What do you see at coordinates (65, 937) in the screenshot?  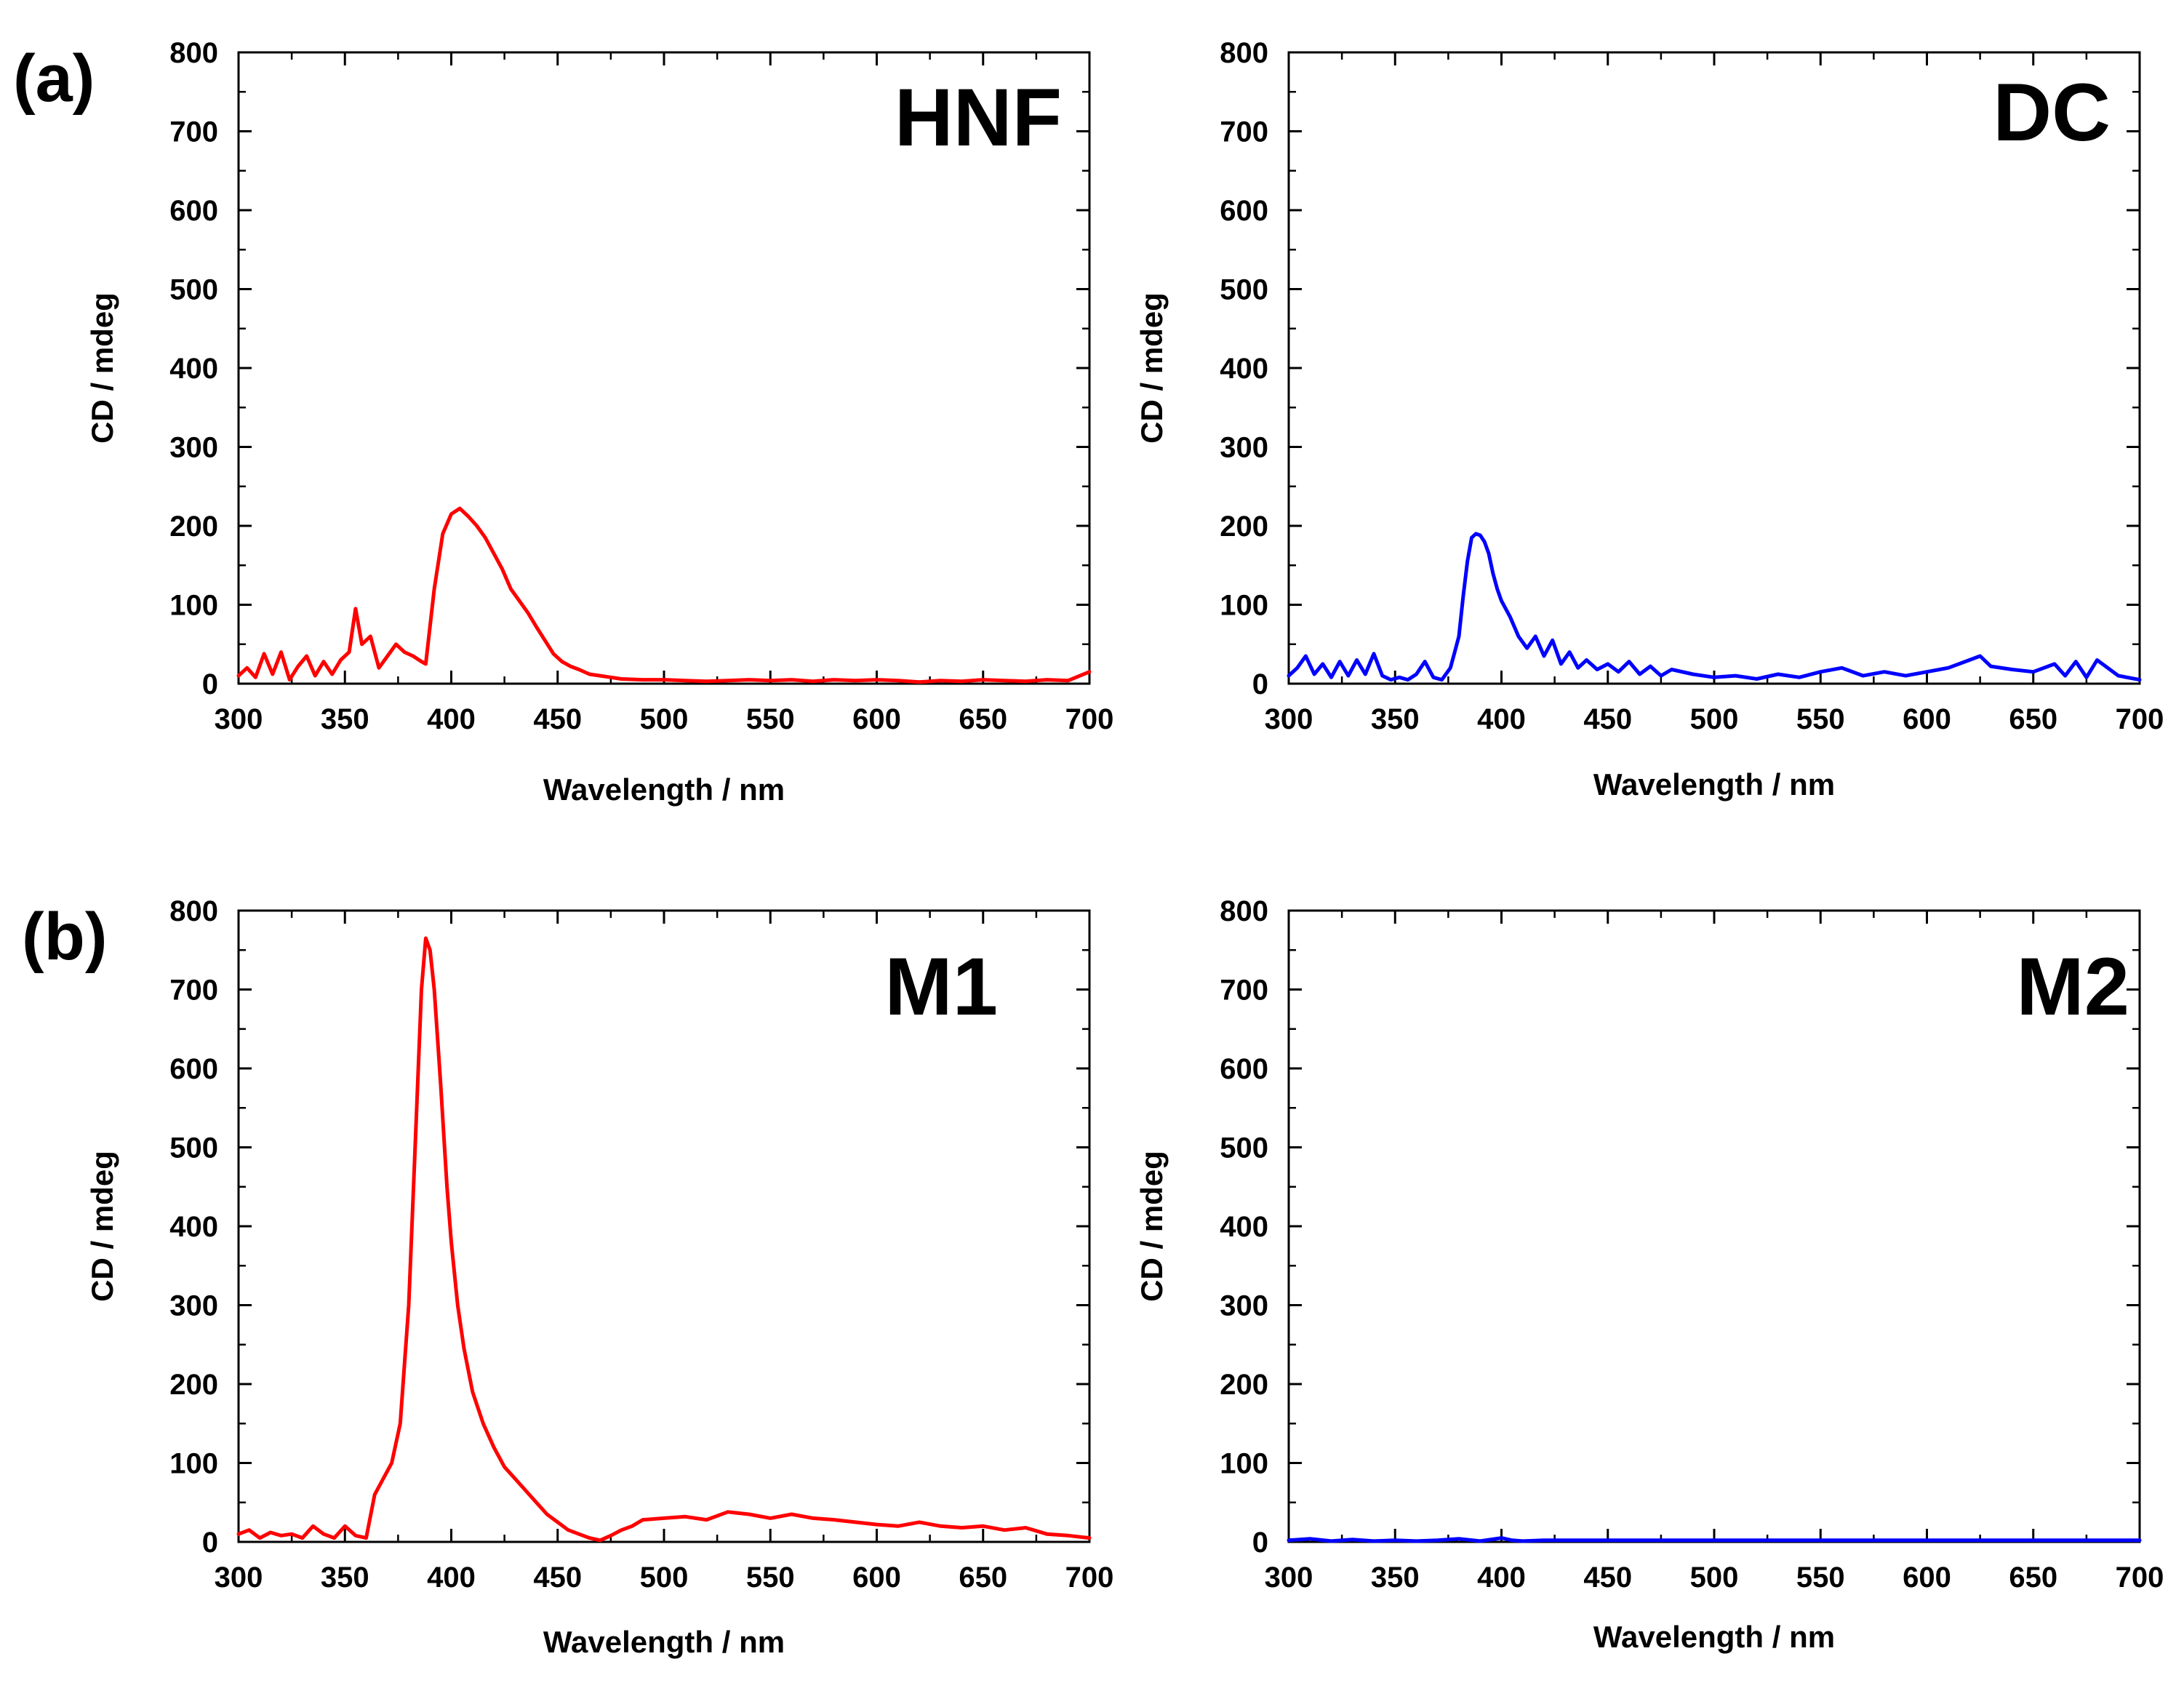 I see `panel-label-b: (b)` at bounding box center [65, 937].